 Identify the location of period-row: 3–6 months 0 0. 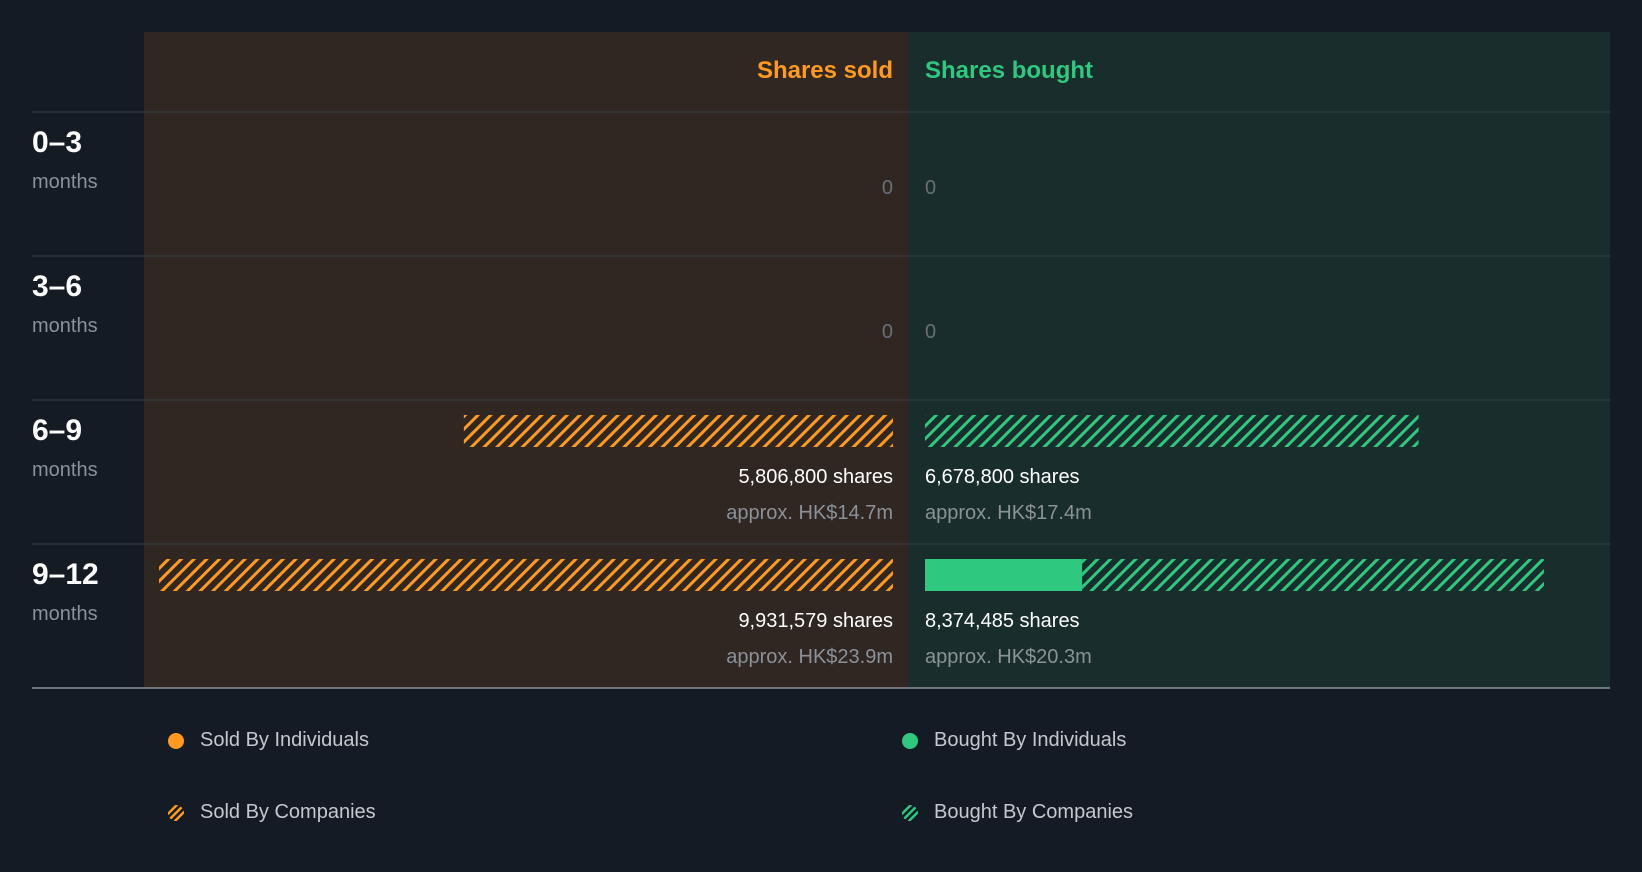
(484, 306).